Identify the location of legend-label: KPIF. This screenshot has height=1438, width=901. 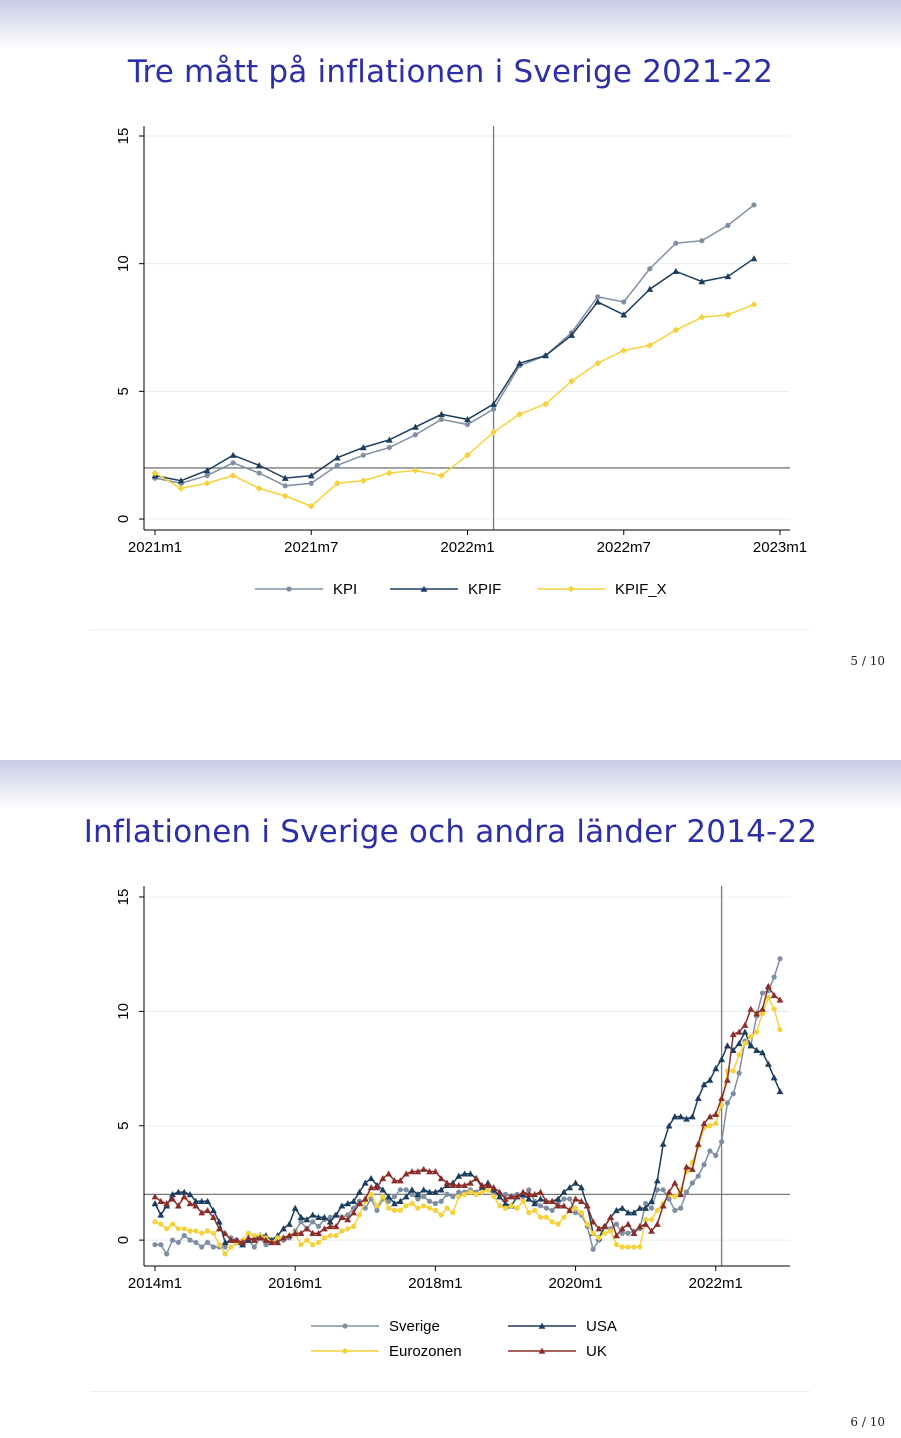
(484, 589).